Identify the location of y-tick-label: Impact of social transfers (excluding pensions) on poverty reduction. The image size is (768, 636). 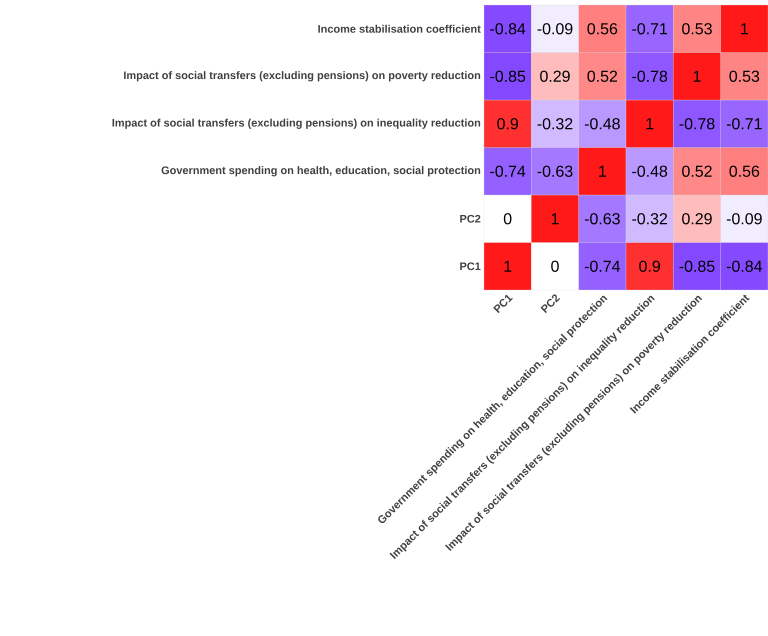
(302, 76).